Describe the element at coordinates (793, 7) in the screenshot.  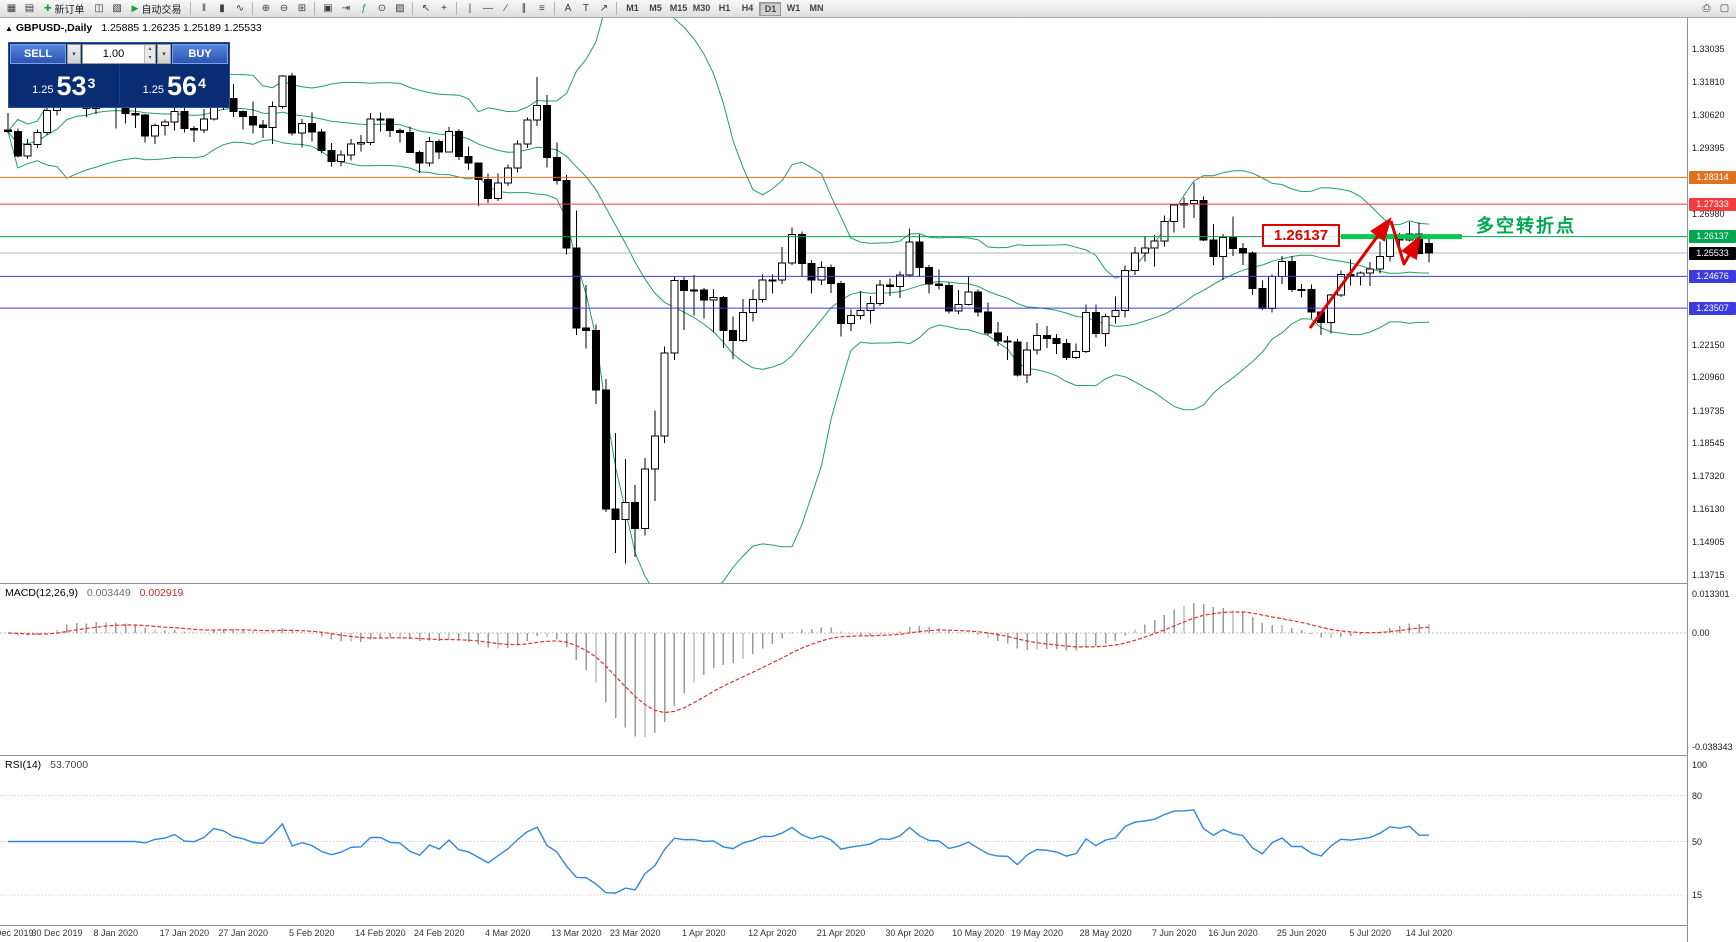
I see `timeframe-w1-button: W1` at that location.